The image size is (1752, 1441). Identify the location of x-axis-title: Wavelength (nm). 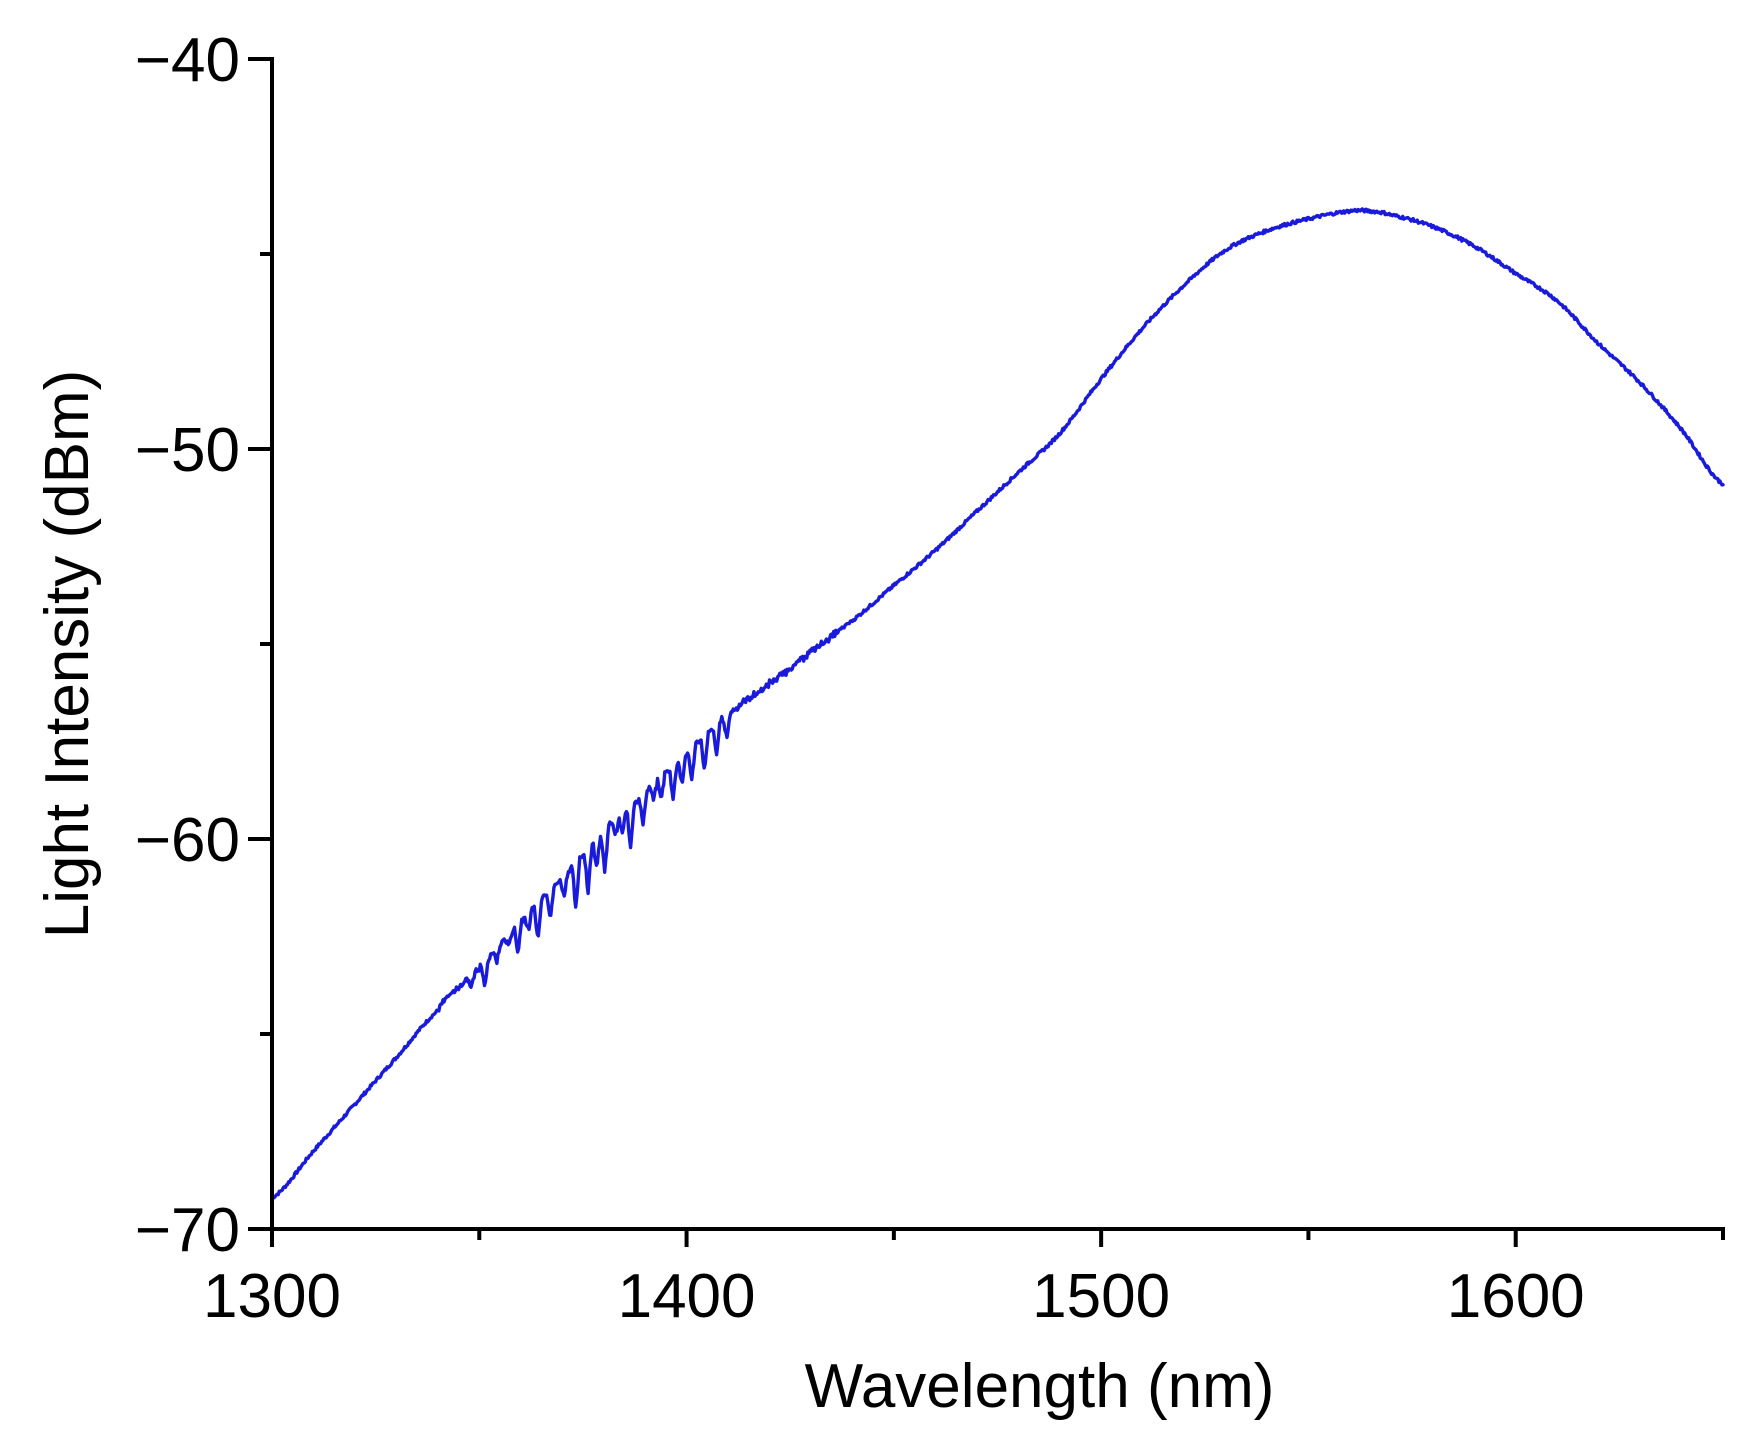
(1040, 1386).